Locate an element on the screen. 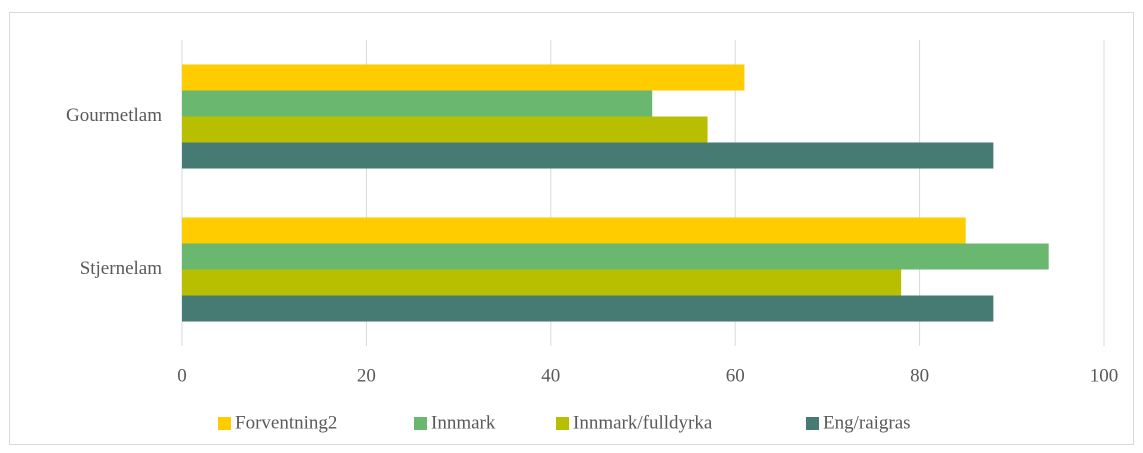  x-tick-label: 0 is located at coordinates (182, 375).